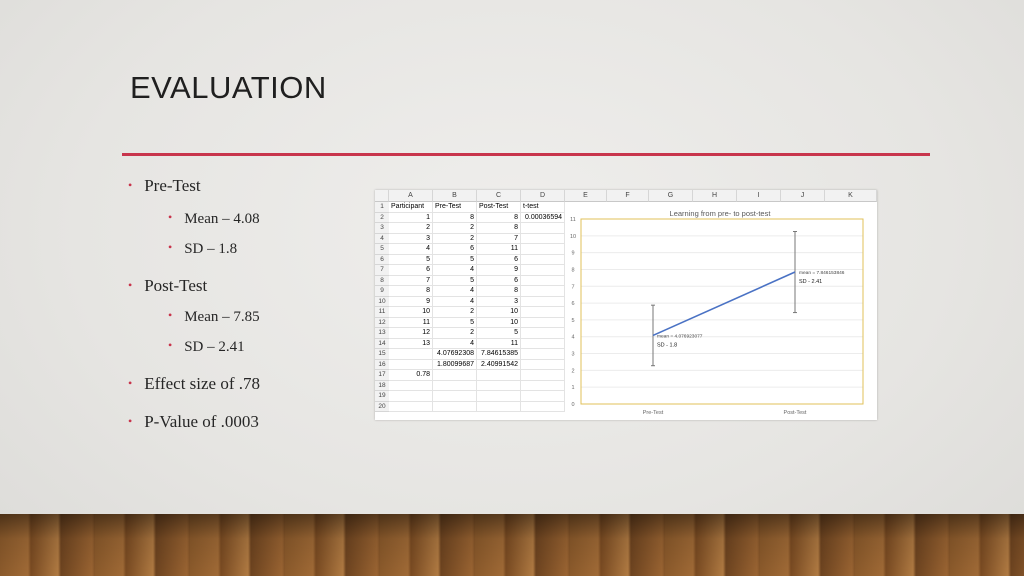 The image size is (1024, 576). Describe the element at coordinates (455, 196) in the screenshot. I see `column-header-b: B` at that location.